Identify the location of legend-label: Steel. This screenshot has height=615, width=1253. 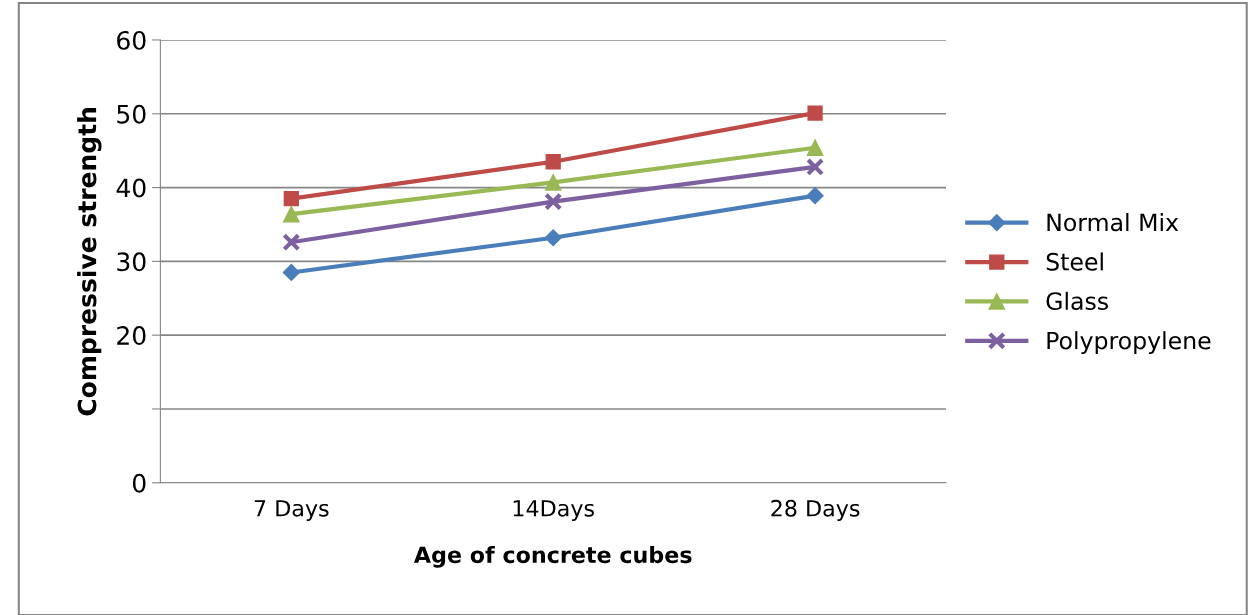
(1074, 261).